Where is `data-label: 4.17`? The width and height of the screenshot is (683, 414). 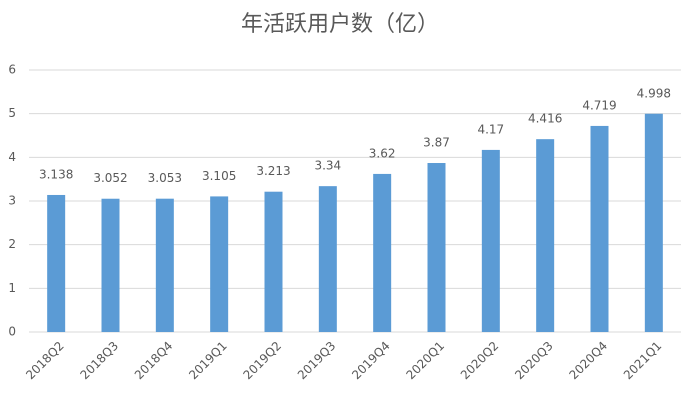
data-label: 4.17 is located at coordinates (490, 129).